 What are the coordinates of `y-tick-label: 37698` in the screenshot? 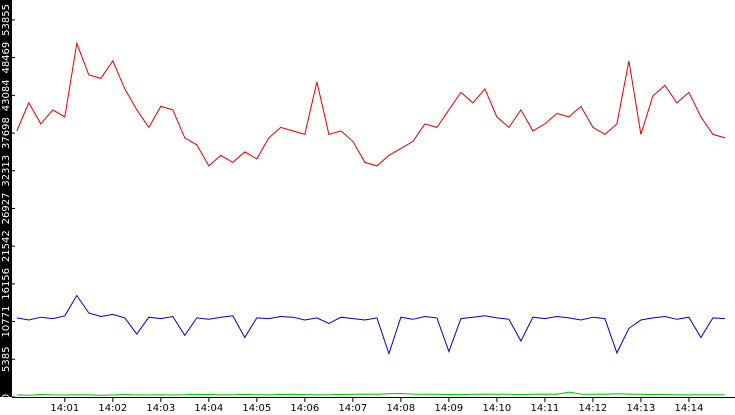 It's located at (6, 133).